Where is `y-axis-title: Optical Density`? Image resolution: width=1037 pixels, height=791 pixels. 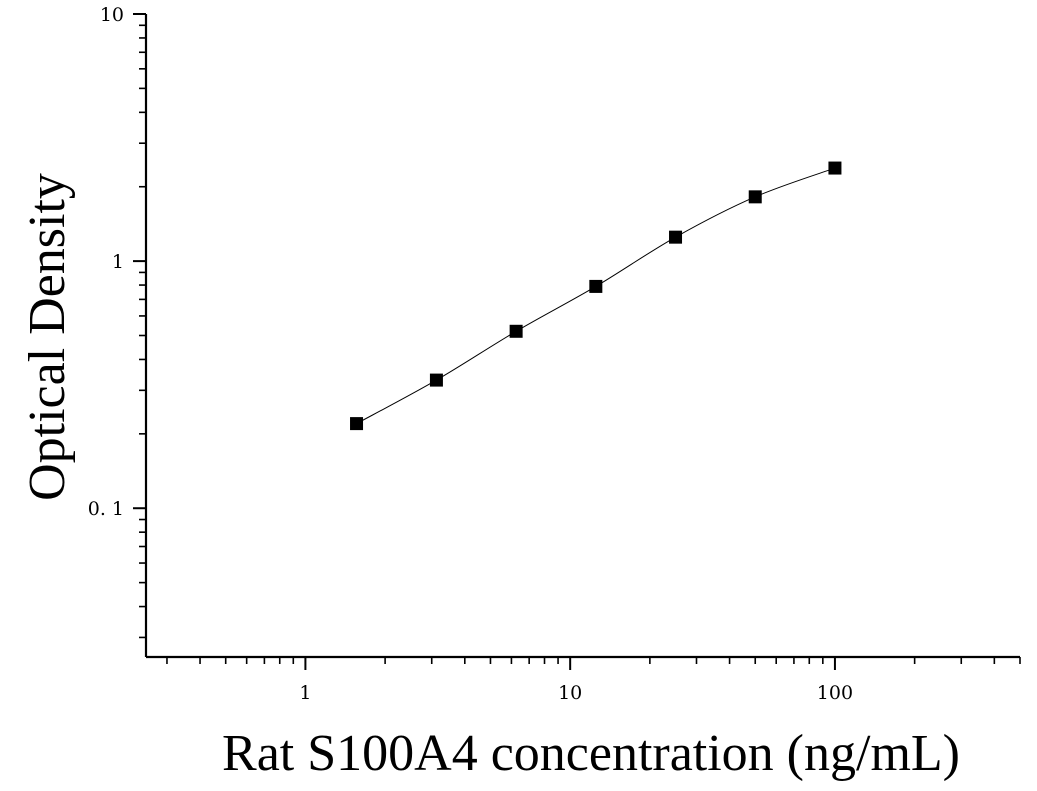
y-axis-title: Optical Density is located at coordinates (47, 337).